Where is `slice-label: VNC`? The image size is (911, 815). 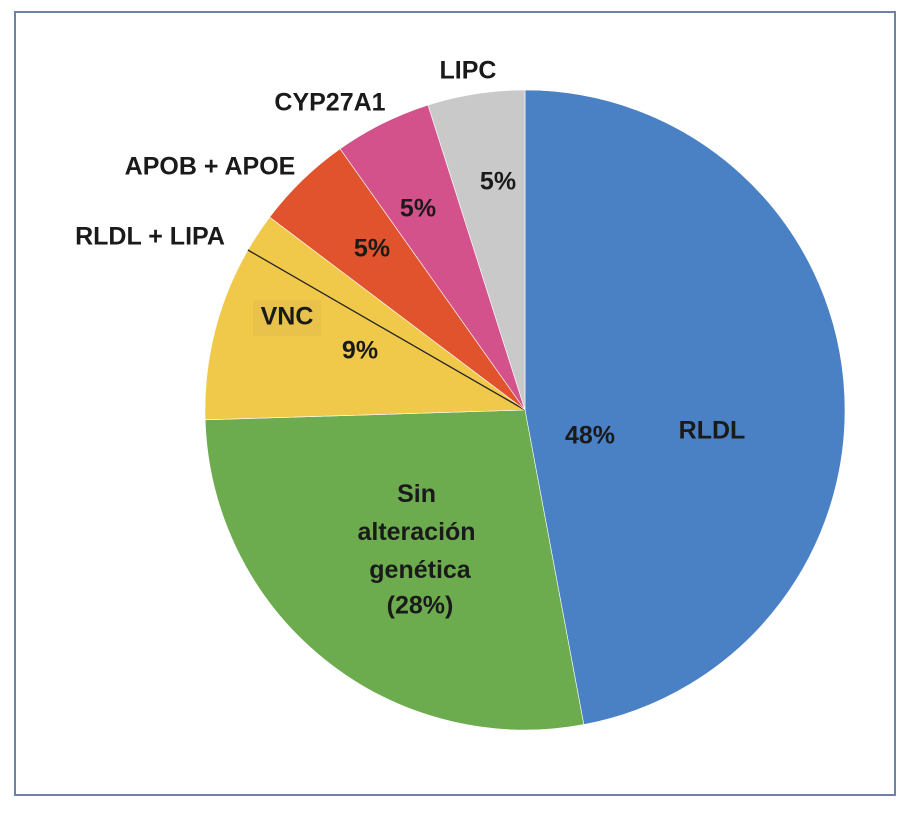
slice-label: VNC is located at coordinates (287, 317).